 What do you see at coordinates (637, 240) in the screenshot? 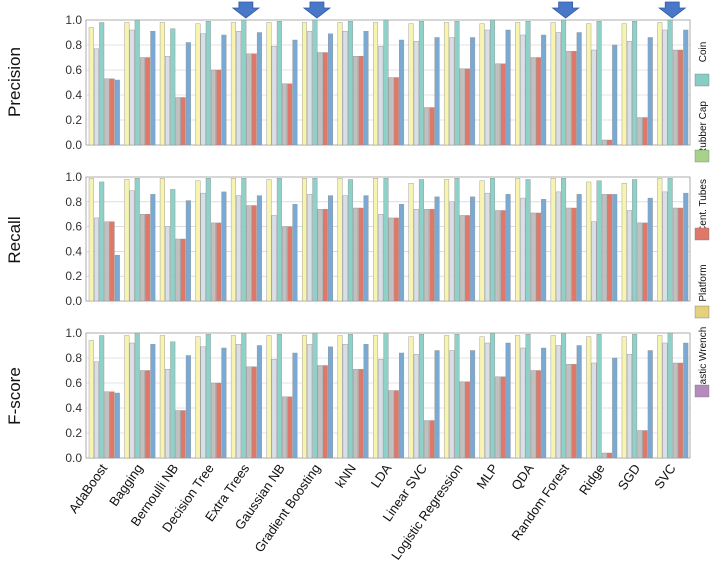
I see `bar-group-sgd` at bounding box center [637, 240].